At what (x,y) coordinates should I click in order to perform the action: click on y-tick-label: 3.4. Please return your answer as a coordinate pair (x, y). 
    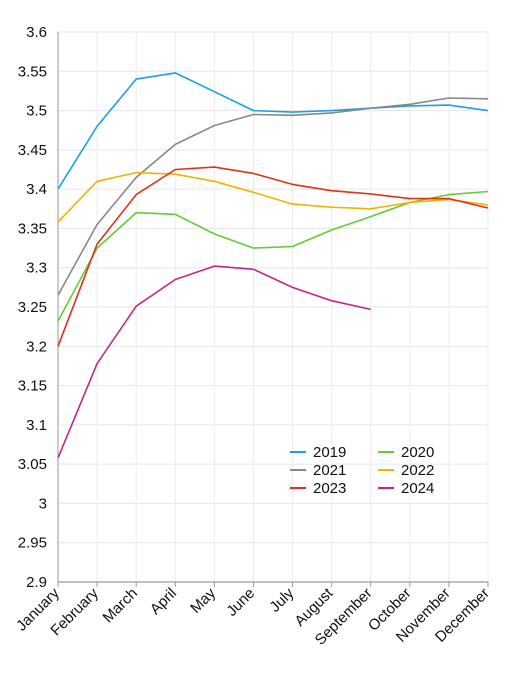
    Looking at the image, I should click on (36, 189).